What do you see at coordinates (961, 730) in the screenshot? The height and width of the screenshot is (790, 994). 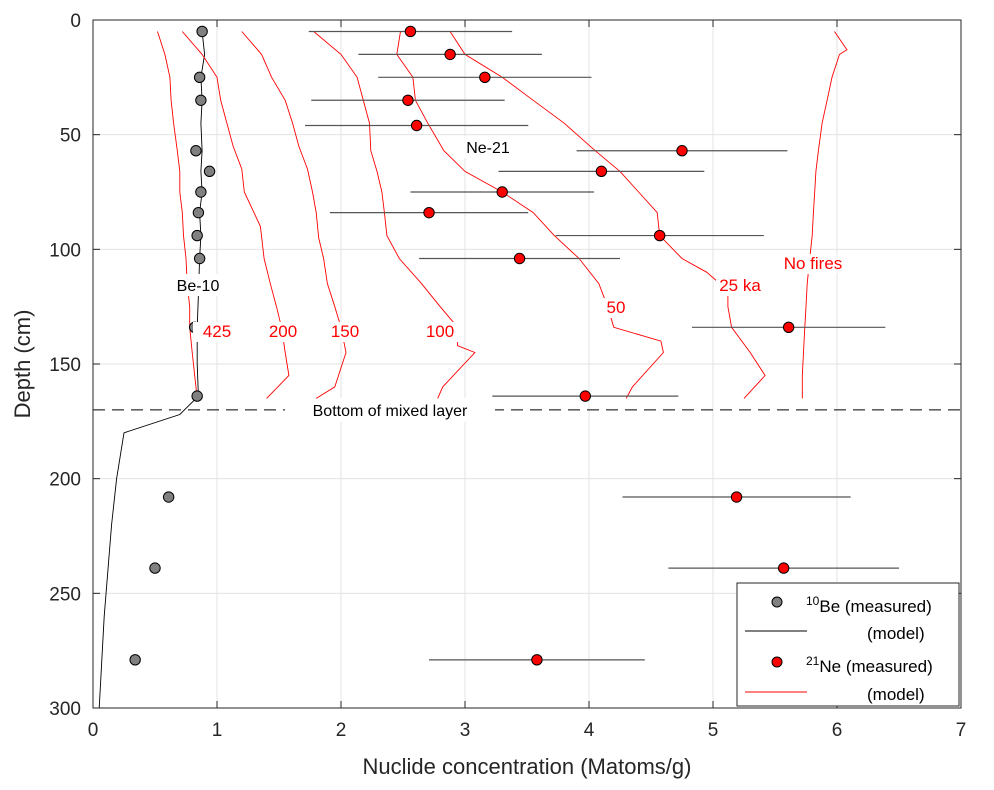 I see `x-tick-label: 7` at bounding box center [961, 730].